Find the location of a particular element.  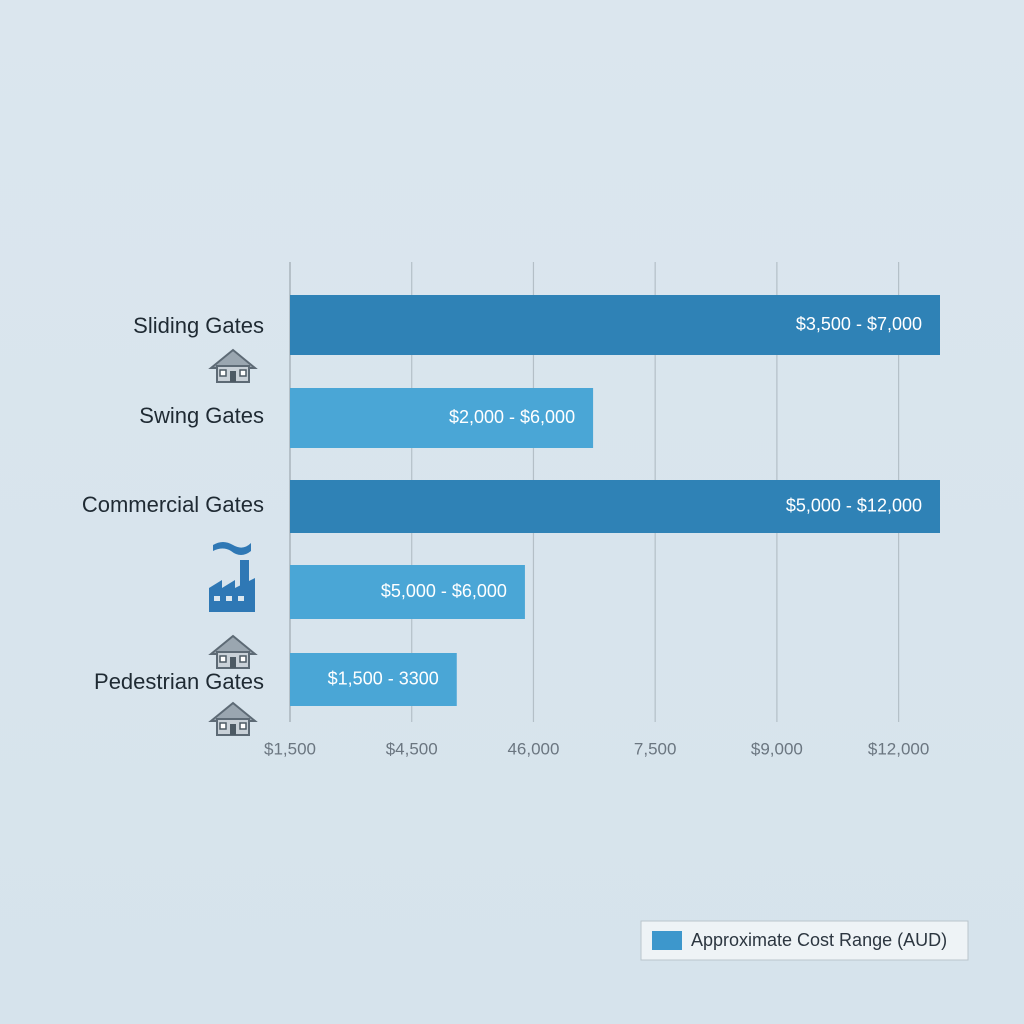

legend-box is located at coordinates (804, 940).